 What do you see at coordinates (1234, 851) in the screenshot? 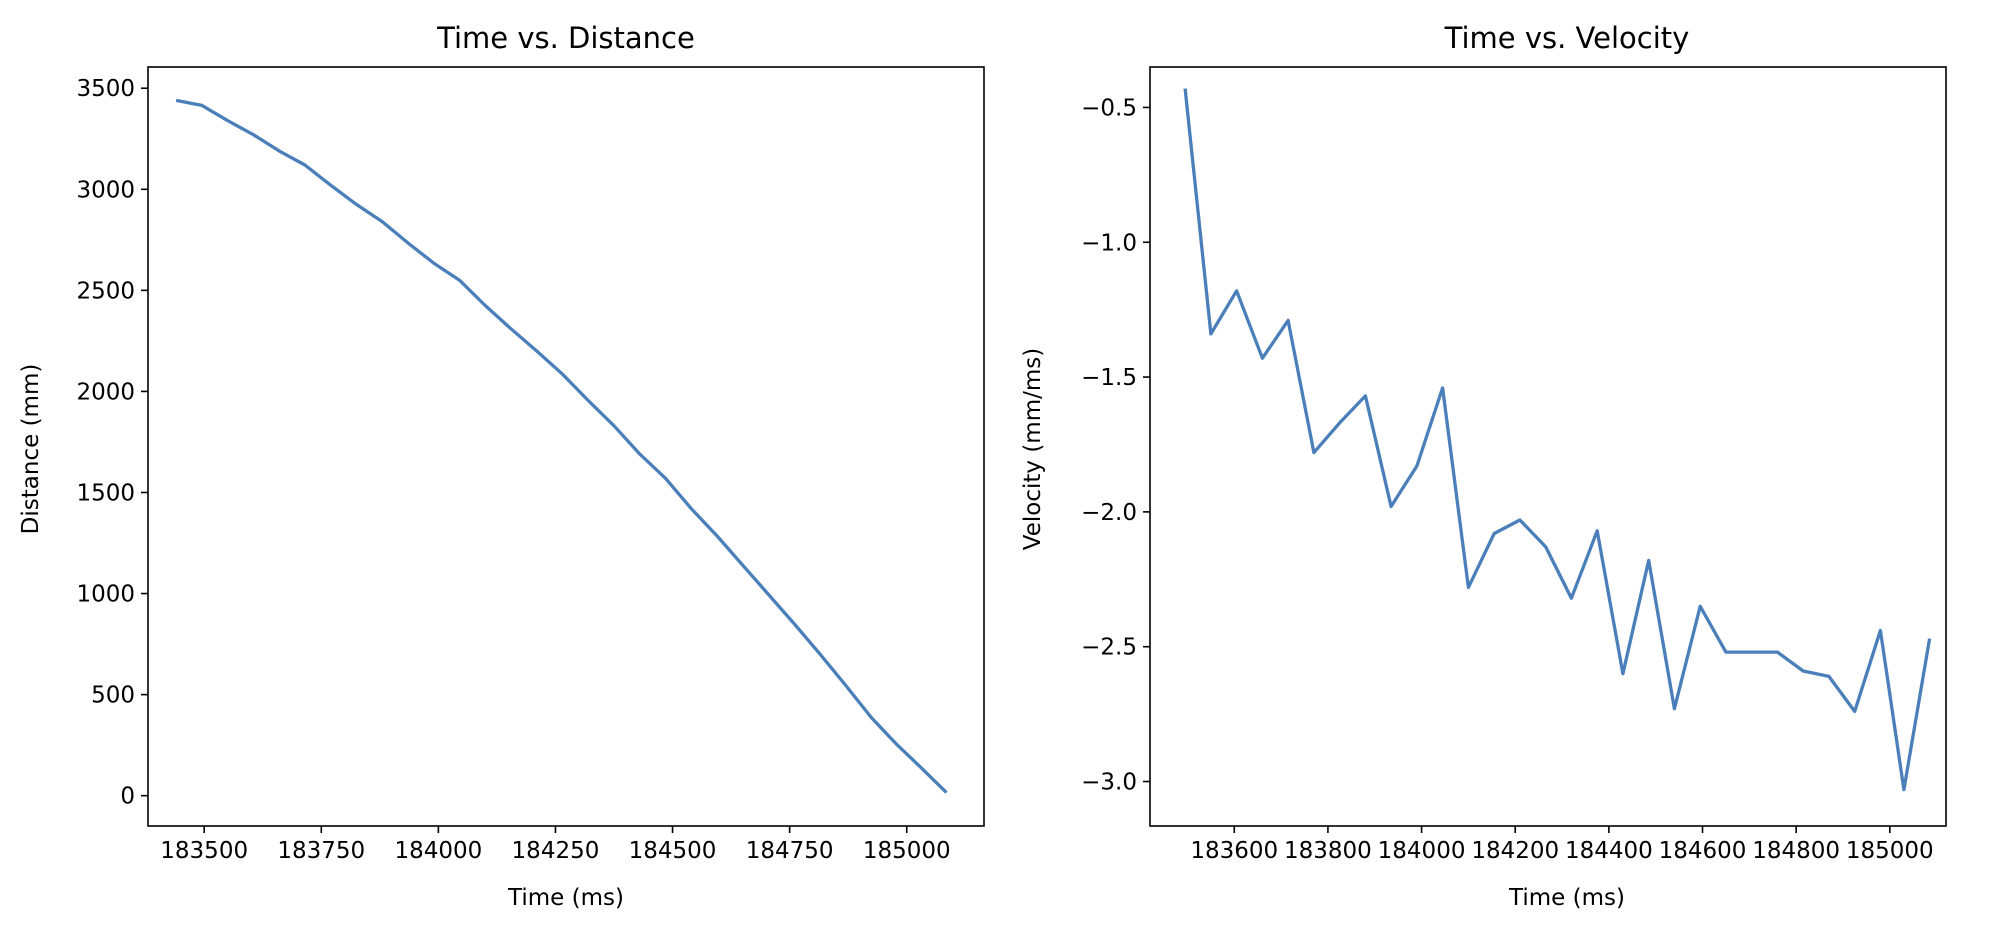
I see `velocity-xtick-label: 183600` at bounding box center [1234, 851].